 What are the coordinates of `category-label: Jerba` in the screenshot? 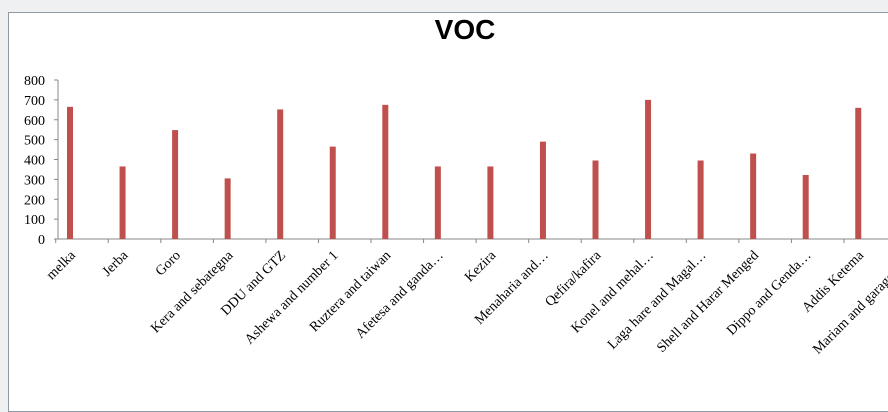 It's located at (116, 264).